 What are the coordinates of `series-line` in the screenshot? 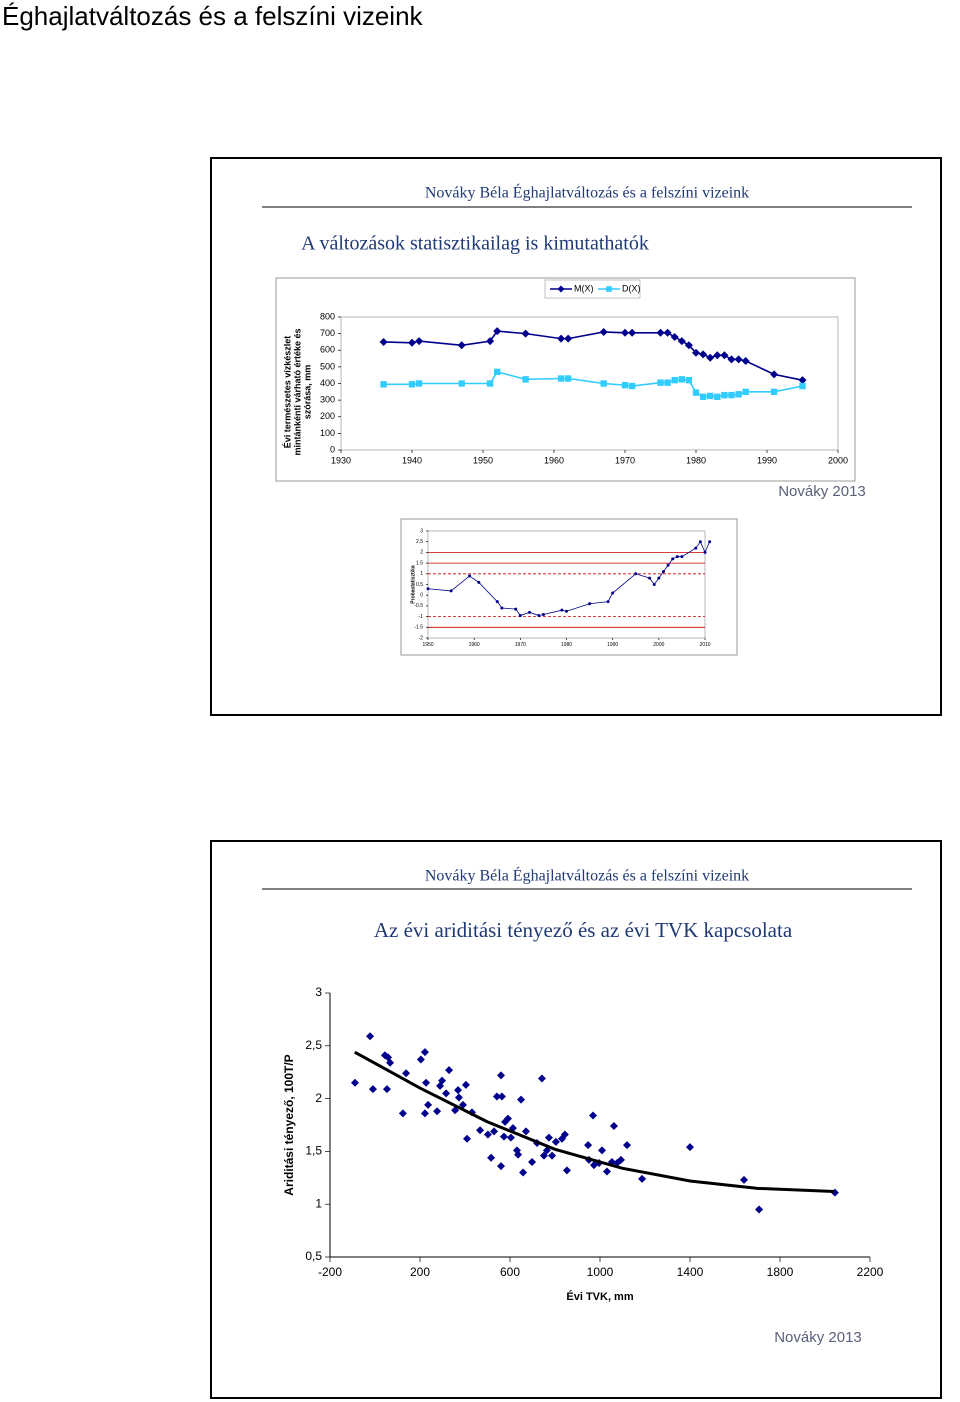 It's located at (593, 355).